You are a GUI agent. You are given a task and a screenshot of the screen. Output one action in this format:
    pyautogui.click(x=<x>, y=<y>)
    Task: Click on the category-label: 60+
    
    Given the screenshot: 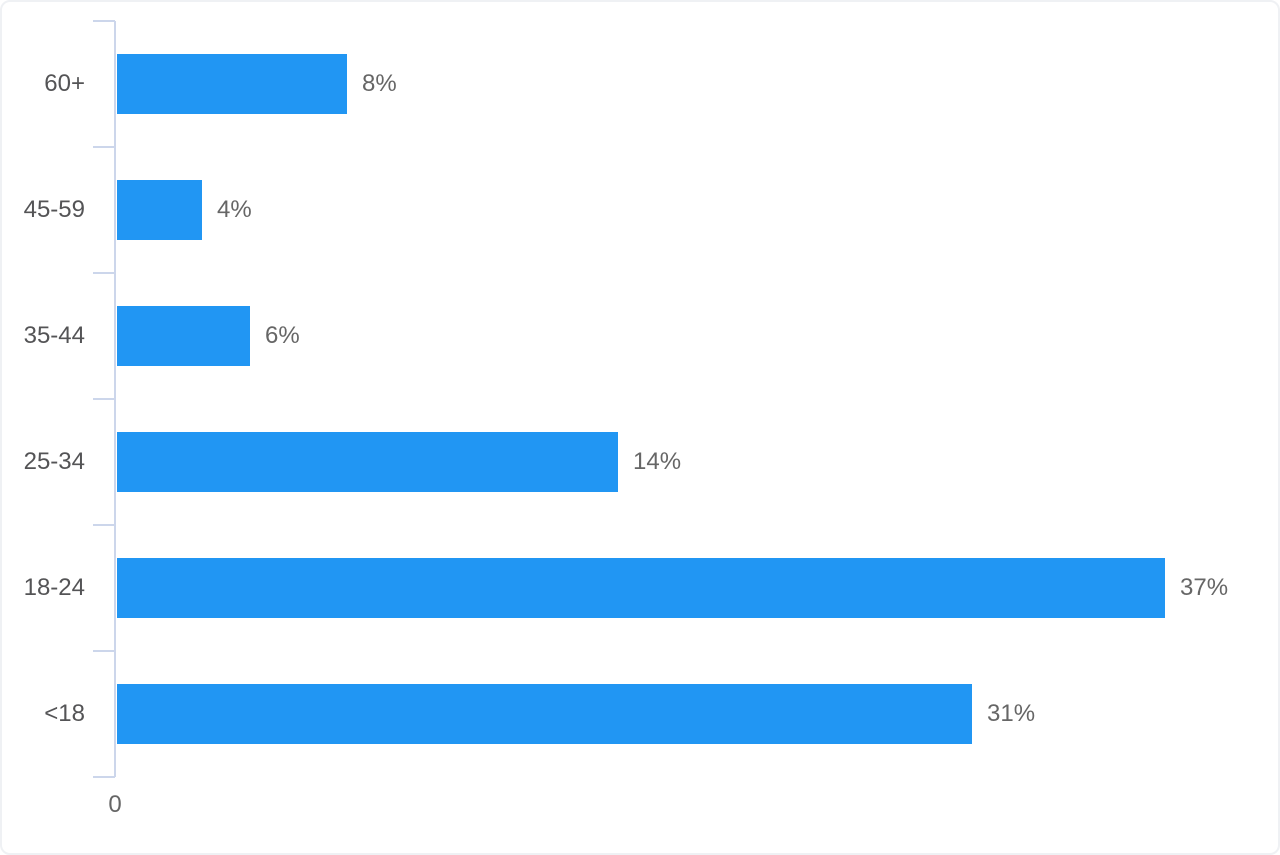 What is the action you would take?
    pyautogui.click(x=64, y=83)
    